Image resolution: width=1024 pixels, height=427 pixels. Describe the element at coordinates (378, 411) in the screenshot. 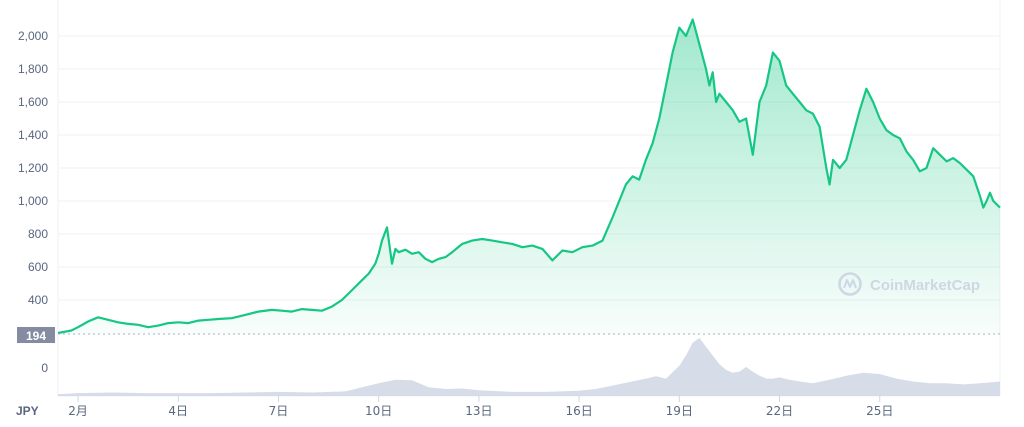

I see `x-tick-label: 10日` at that location.